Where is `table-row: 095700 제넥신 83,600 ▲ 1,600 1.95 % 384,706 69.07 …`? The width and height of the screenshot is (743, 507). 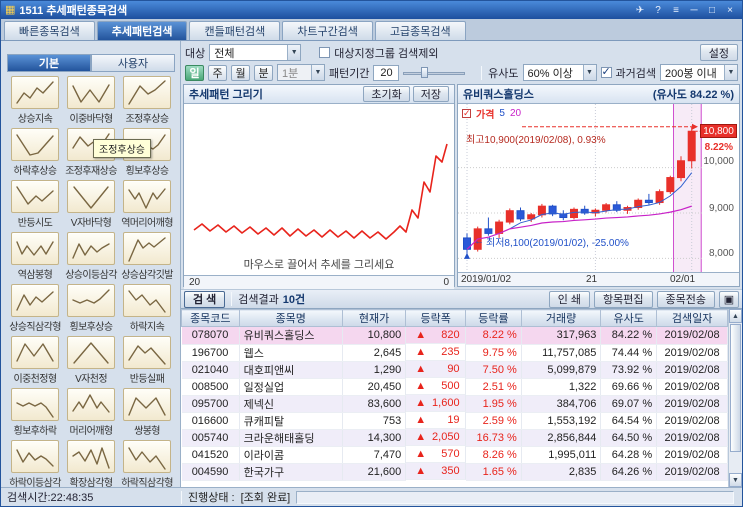
table-row: 095700 제넥신 83,600 ▲ 1,600 1.95 % 384,706 69.07 … is located at coordinates (454, 404).